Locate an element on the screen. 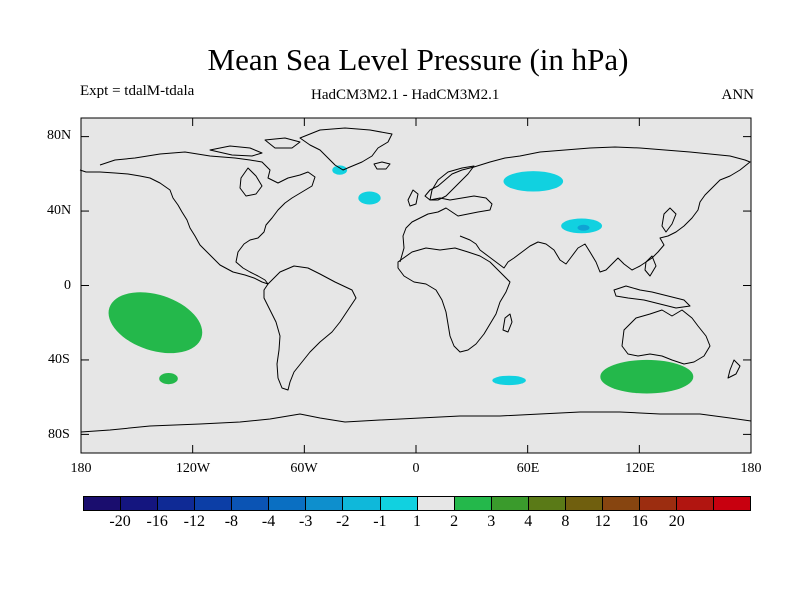 Image resolution: width=800 pixels, height=600 pixels. colorbar-label: 16 is located at coordinates (639, 521).